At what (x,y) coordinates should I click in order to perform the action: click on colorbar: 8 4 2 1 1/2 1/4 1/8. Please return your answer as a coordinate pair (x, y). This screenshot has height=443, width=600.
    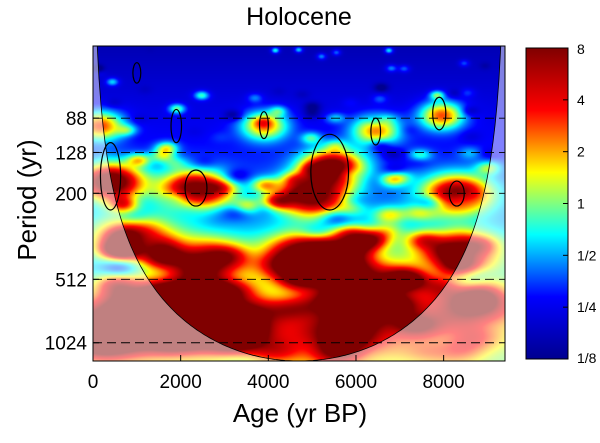
    Looking at the image, I should click on (561, 203).